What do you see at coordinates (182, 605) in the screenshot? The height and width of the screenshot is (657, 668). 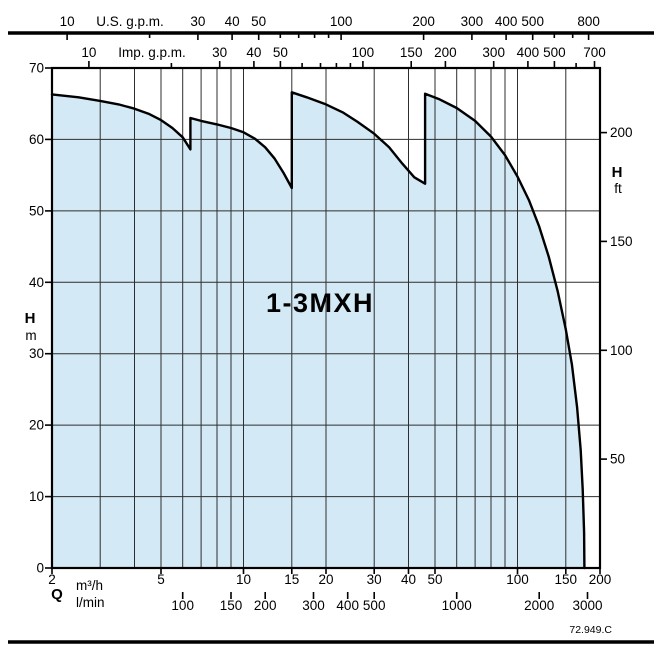 I see `flow-lmin-tick-label: 100` at bounding box center [182, 605].